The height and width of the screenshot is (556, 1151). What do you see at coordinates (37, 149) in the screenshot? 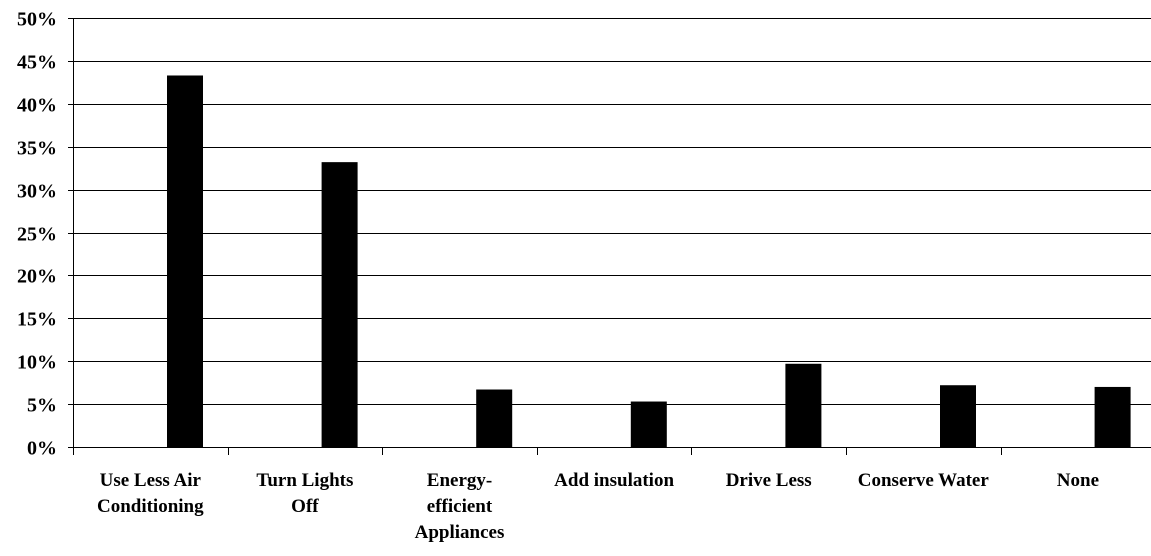
I see `y-tick-label: 35%` at bounding box center [37, 149].